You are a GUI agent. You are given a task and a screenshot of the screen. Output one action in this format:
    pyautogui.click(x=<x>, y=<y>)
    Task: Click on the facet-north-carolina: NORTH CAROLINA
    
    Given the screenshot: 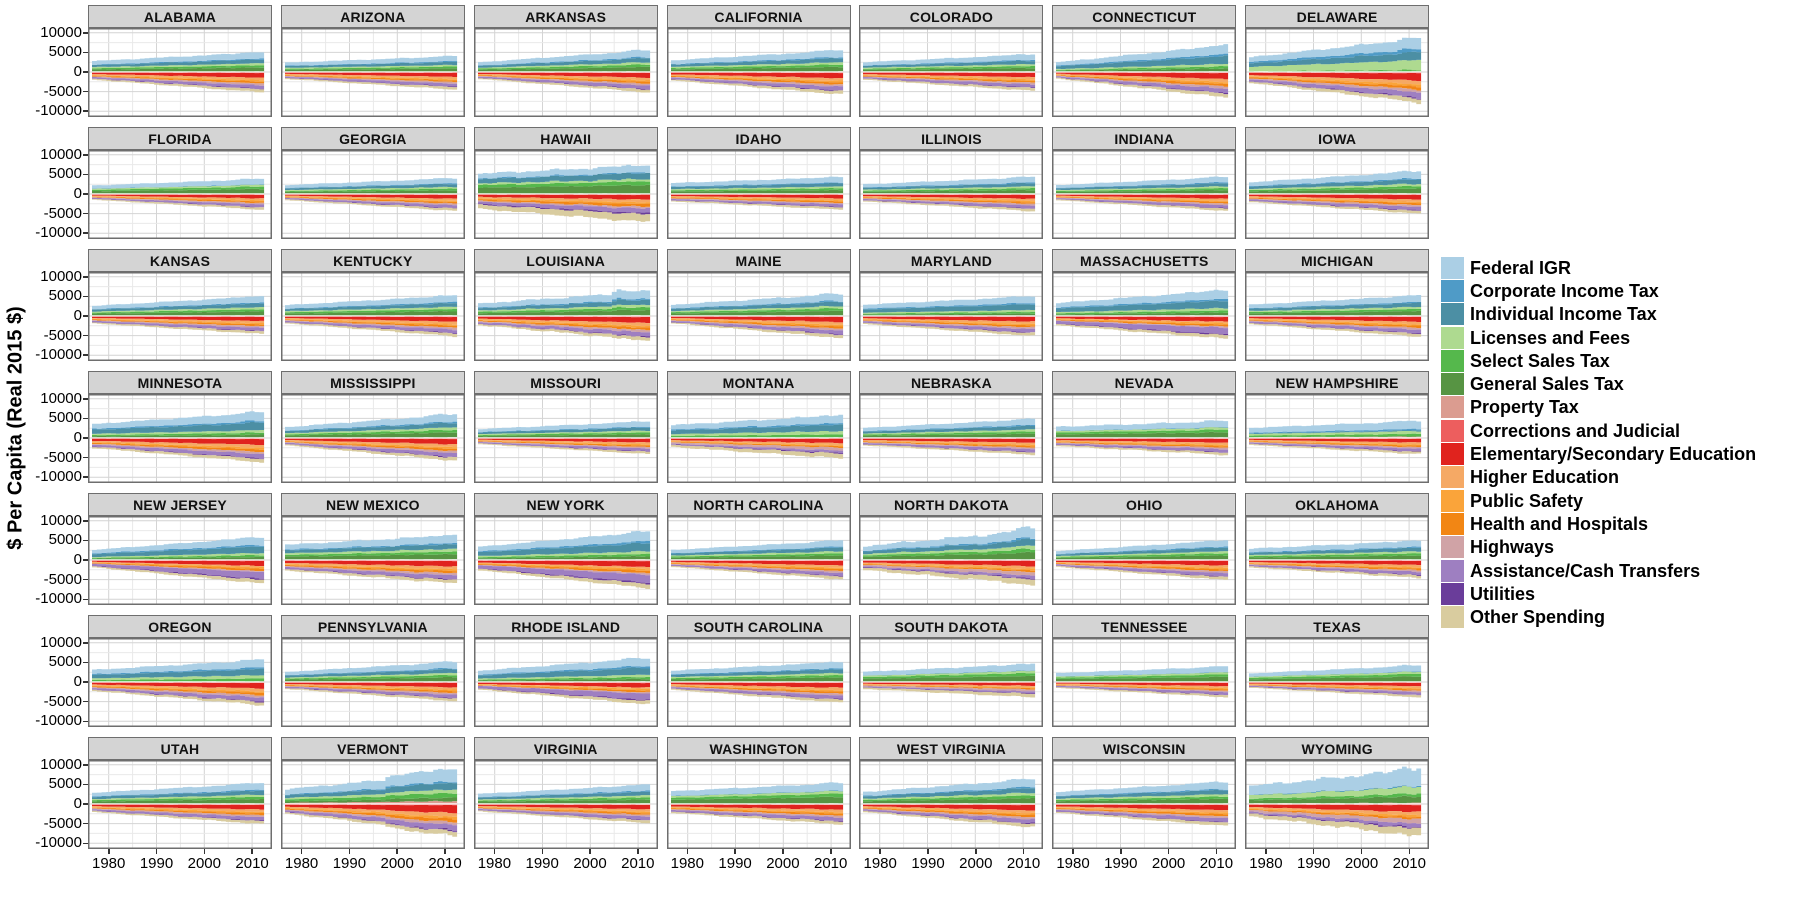 What is the action you would take?
    pyautogui.click(x=758, y=549)
    